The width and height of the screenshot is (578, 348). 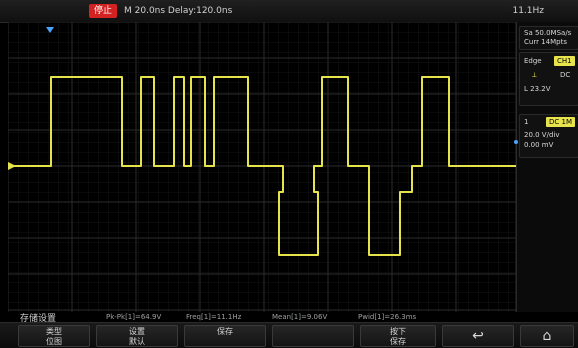 I want to click on softkey-press-save-value: 保存, so click(x=398, y=341).